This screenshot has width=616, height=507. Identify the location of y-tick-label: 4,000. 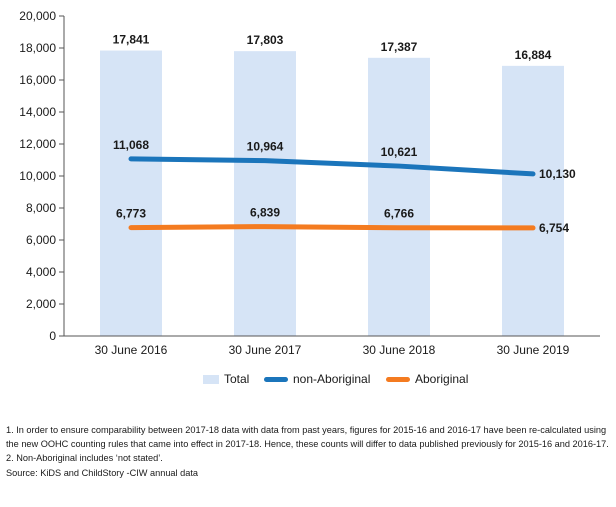
(41, 272).